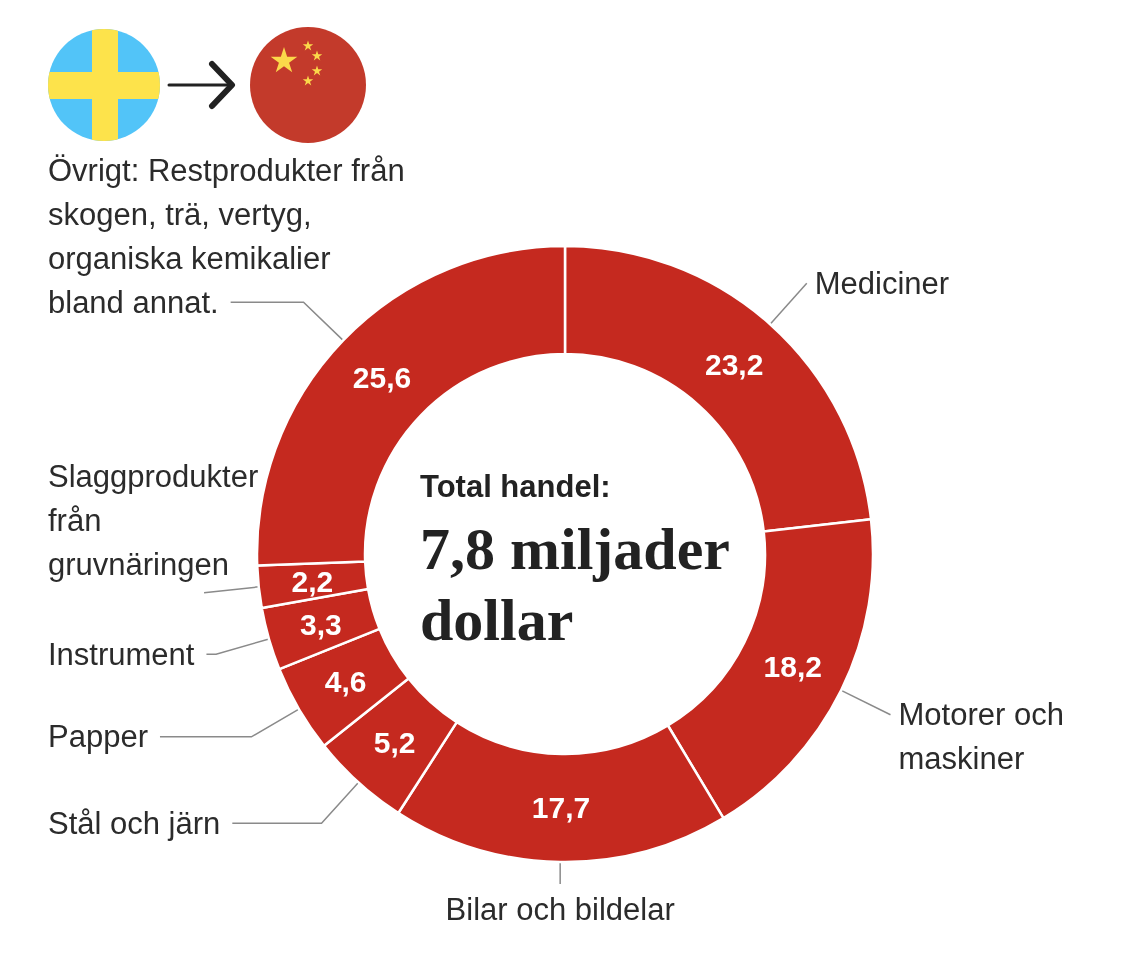  What do you see at coordinates (345, 682) in the screenshot?
I see `data-label: 4,6` at bounding box center [345, 682].